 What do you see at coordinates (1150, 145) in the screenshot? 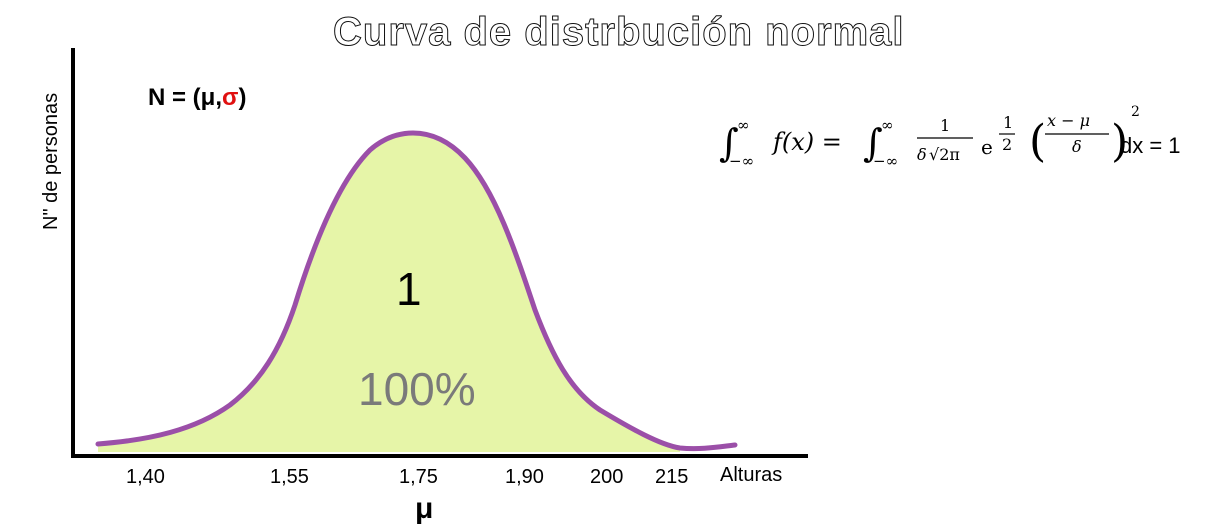
I see `formula-result: dx = 1` at bounding box center [1150, 145].